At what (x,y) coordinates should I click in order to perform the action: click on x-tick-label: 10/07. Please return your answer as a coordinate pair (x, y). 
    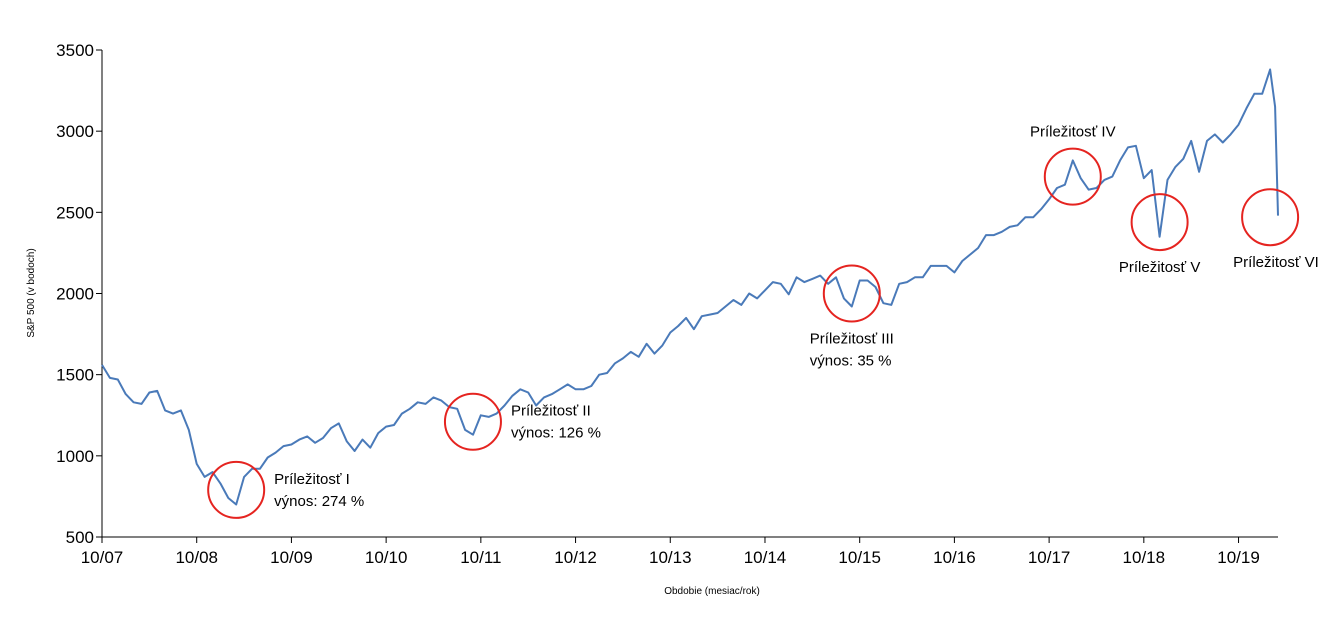
    Looking at the image, I should click on (102, 557).